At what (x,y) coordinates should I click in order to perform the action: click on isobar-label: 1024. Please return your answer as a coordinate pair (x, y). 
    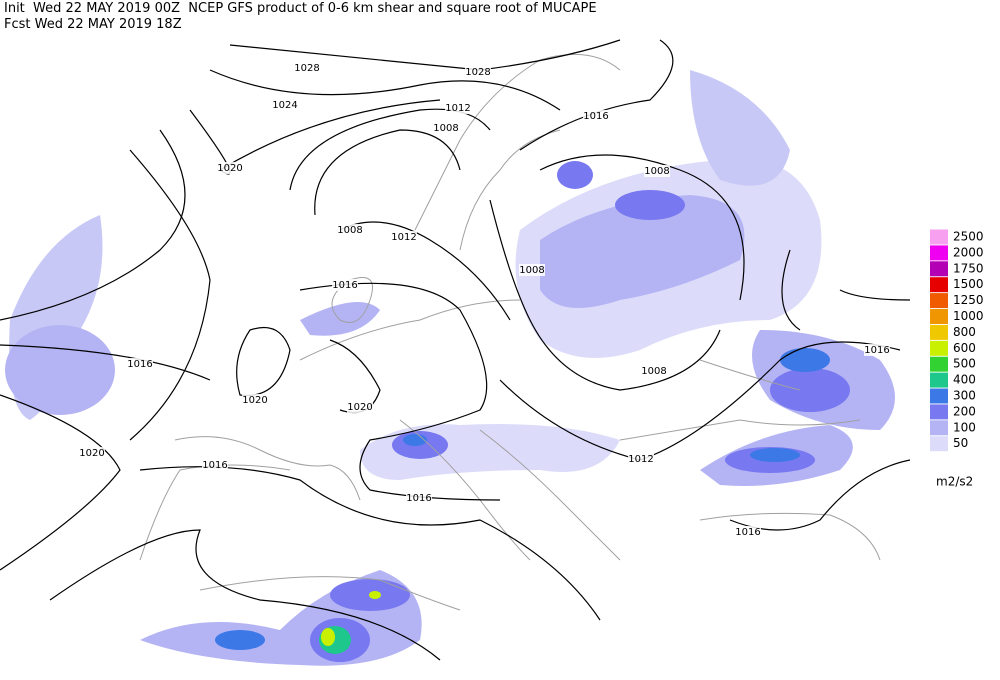
    Looking at the image, I should click on (284, 105).